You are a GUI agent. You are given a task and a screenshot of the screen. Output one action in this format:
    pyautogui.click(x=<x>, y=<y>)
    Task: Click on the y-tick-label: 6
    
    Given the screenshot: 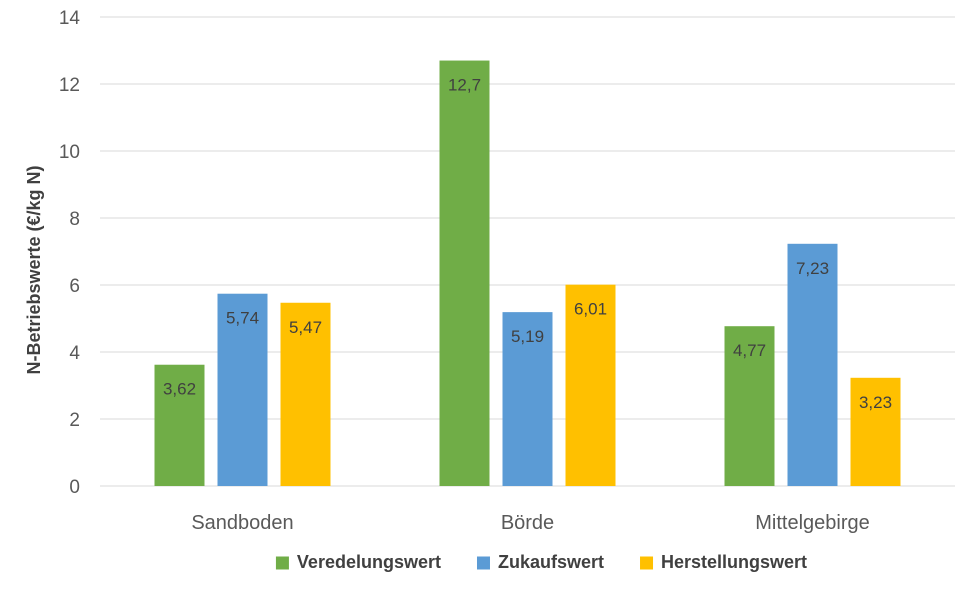 What is the action you would take?
    pyautogui.click(x=74, y=286)
    